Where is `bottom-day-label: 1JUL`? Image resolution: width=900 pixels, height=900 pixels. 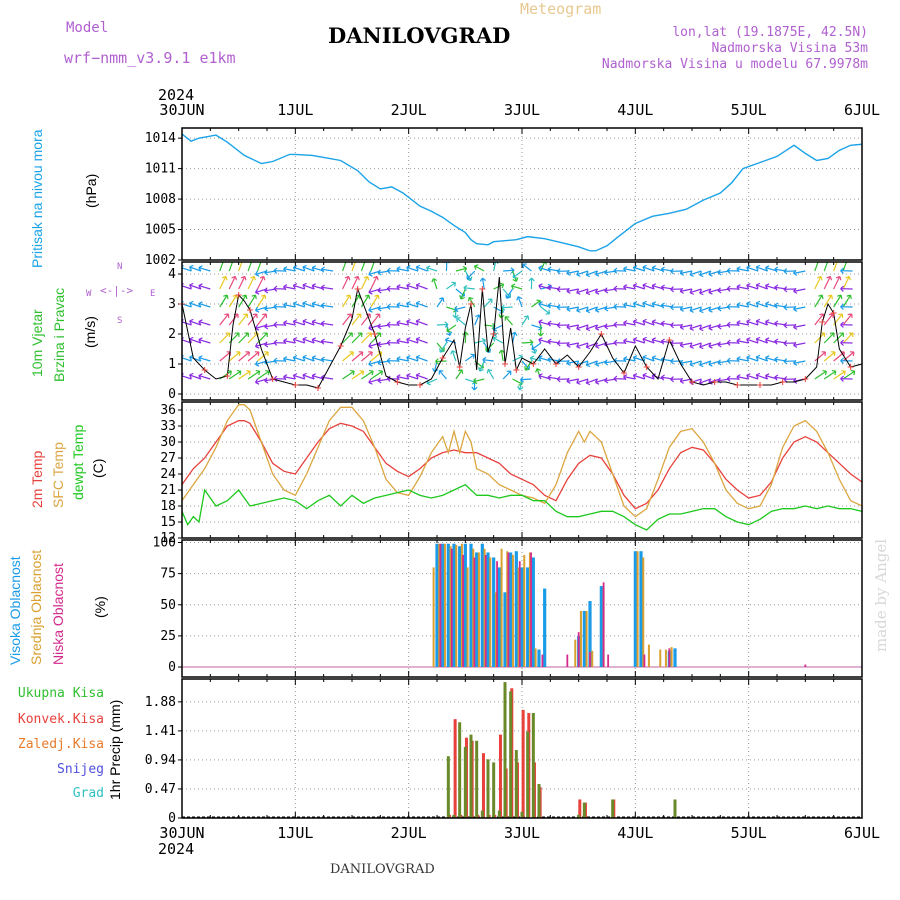 bottom-day-label: 1JUL is located at coordinates (295, 833).